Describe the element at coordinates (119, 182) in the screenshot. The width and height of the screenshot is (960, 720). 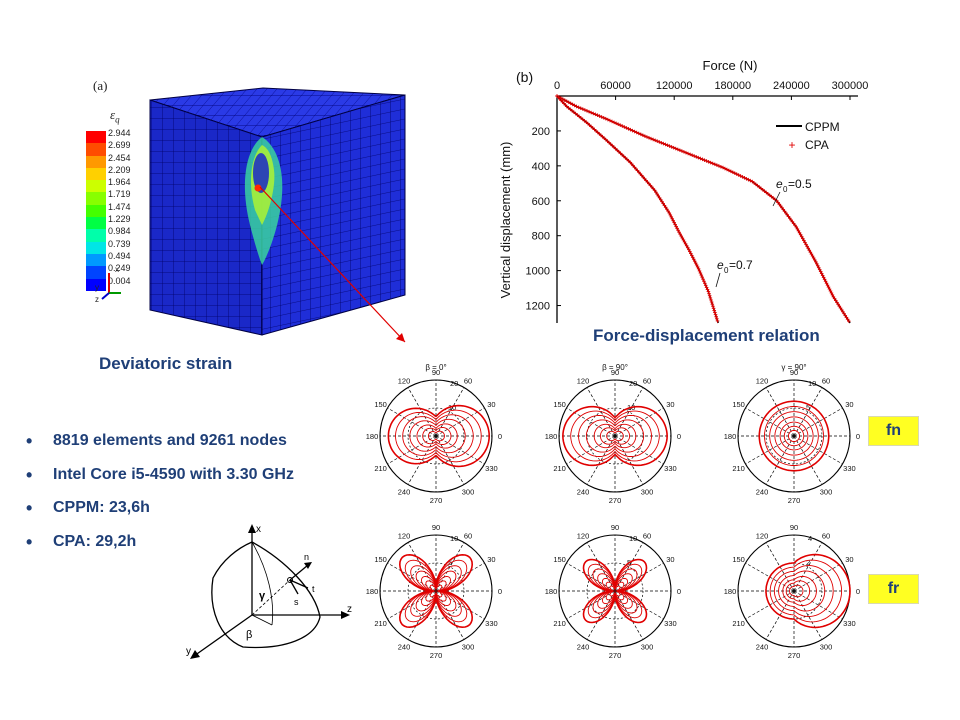
I see `colorbar-value: 1.964` at that location.